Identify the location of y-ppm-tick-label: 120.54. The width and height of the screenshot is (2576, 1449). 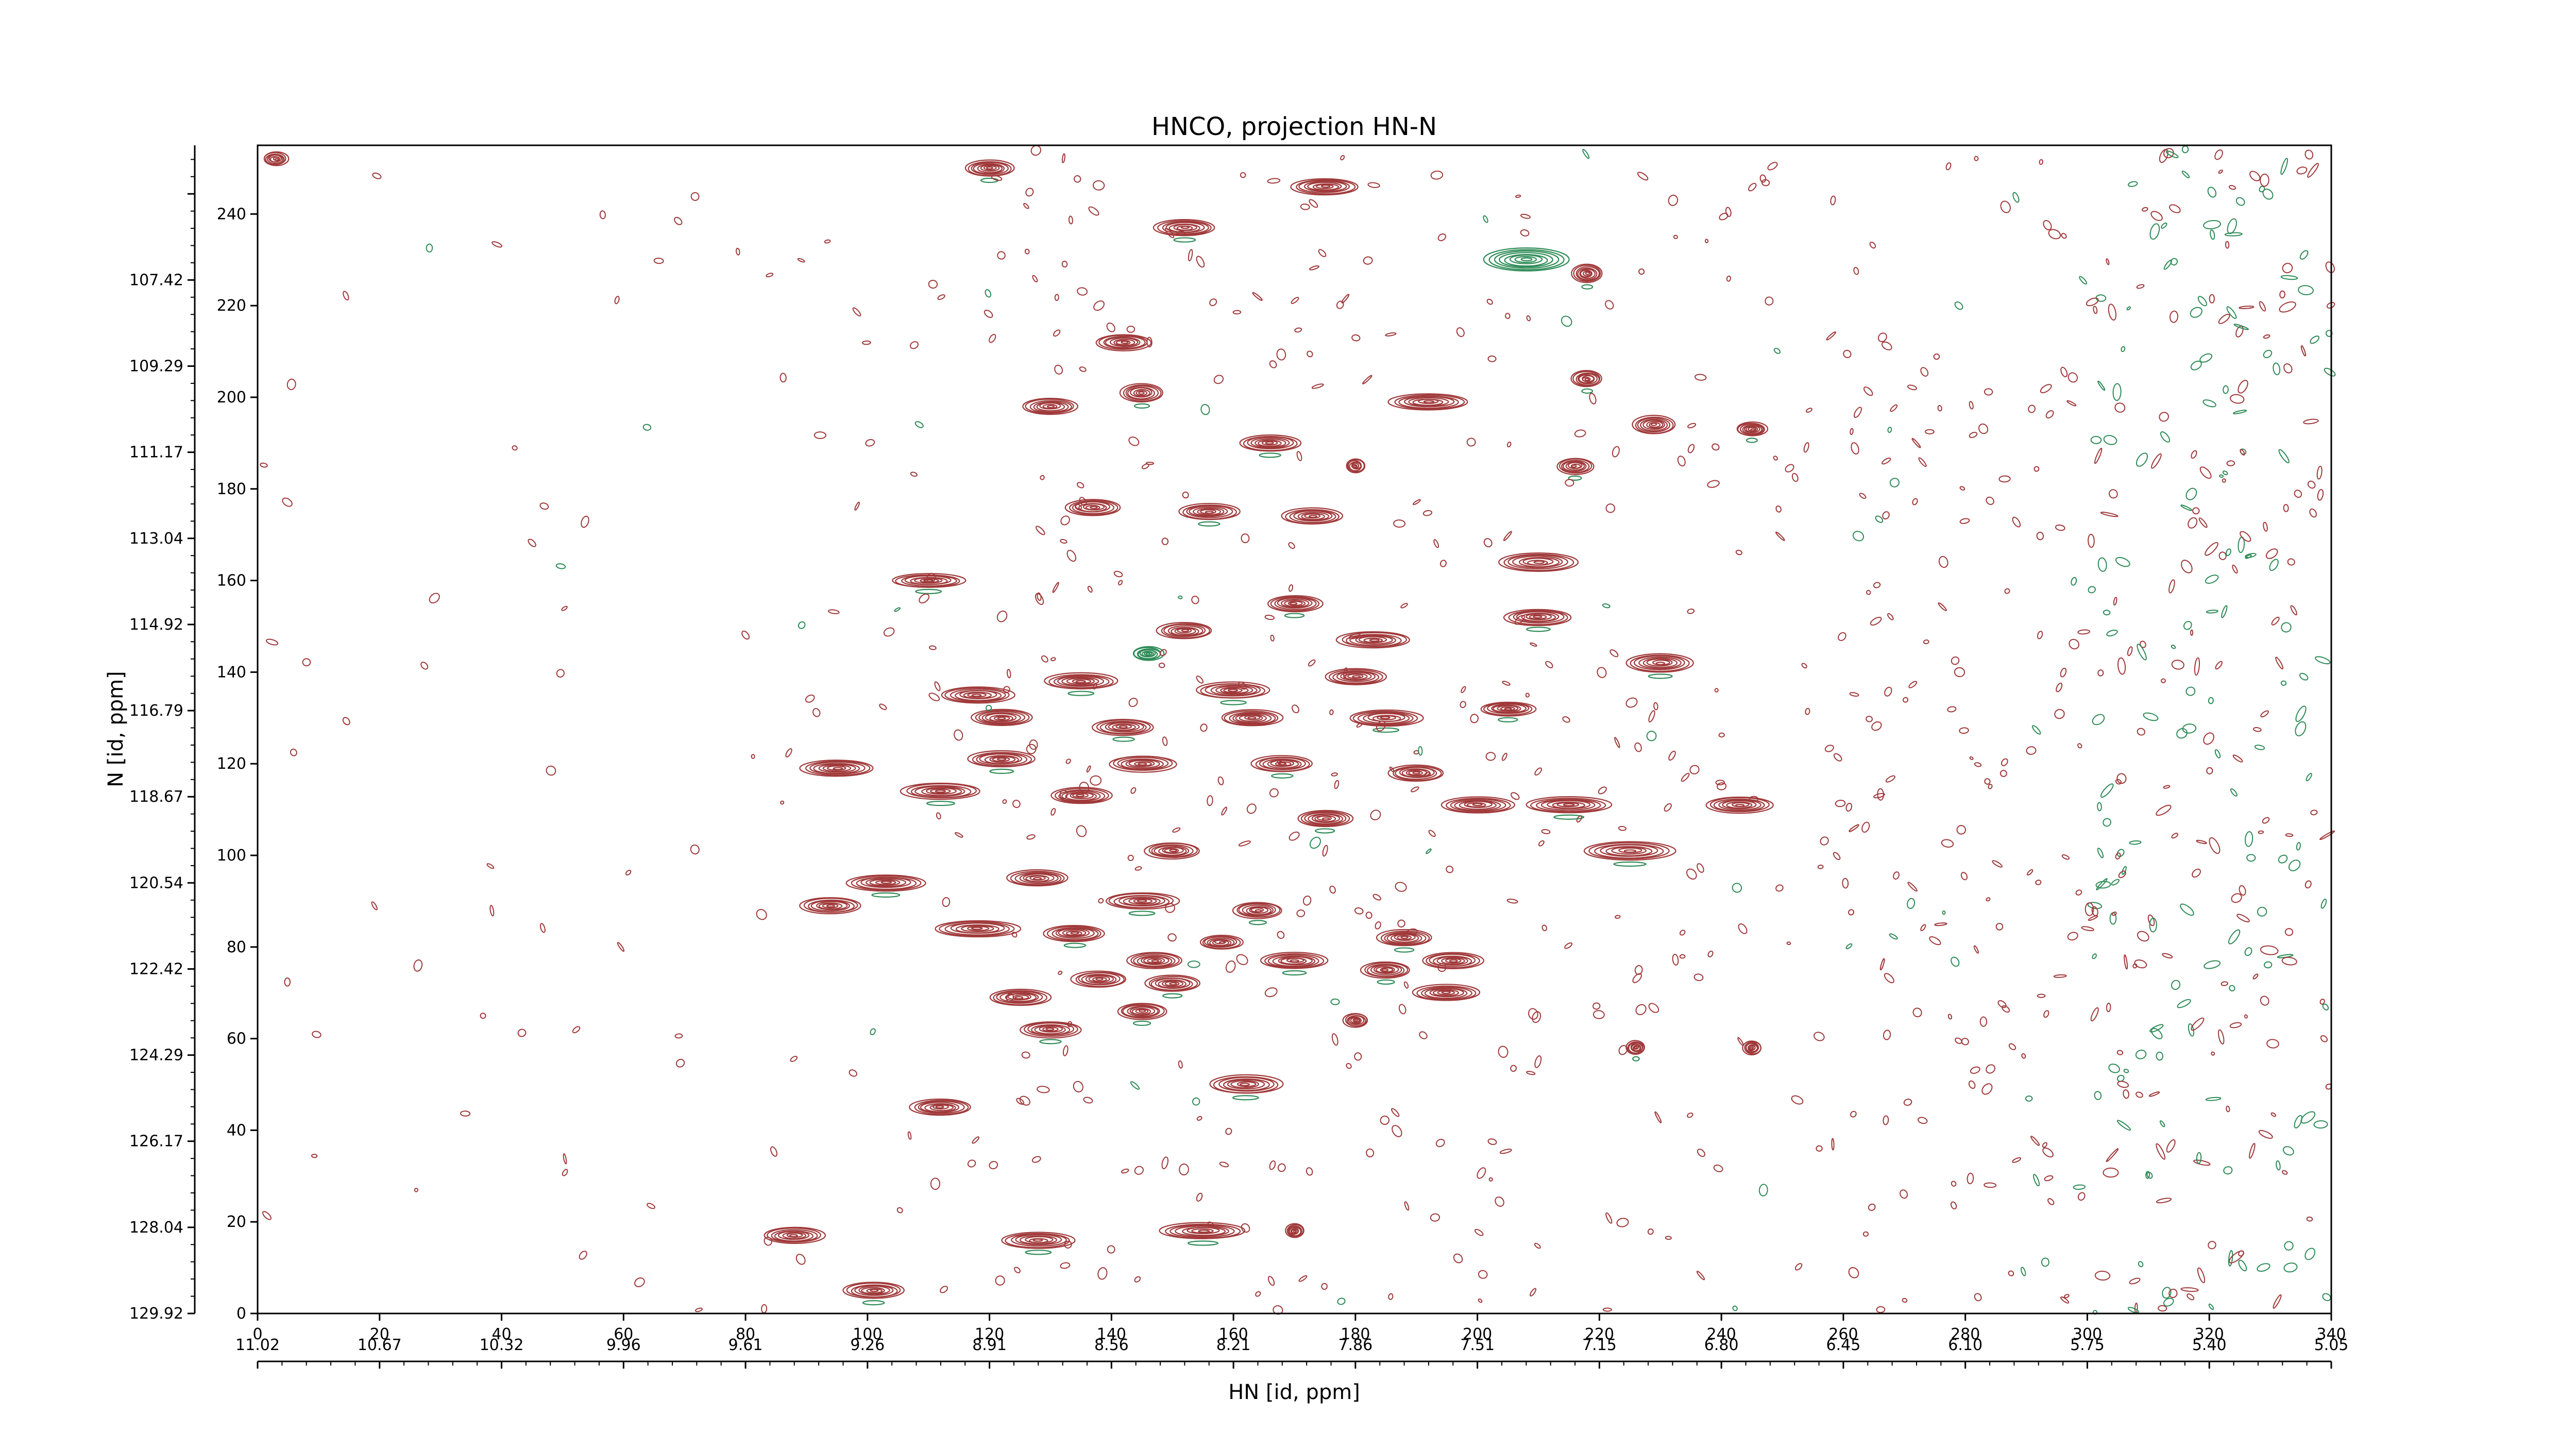
(156, 883).